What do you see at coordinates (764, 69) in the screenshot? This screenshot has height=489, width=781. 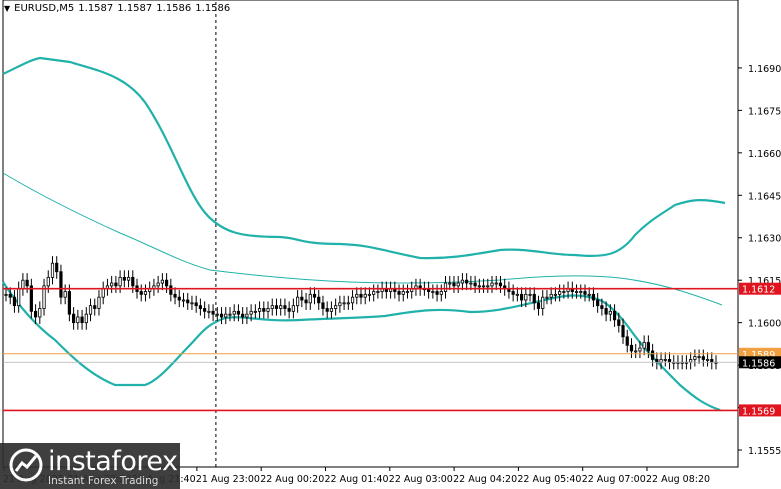 I see `y-tick-label: 1.1690` at bounding box center [764, 69].